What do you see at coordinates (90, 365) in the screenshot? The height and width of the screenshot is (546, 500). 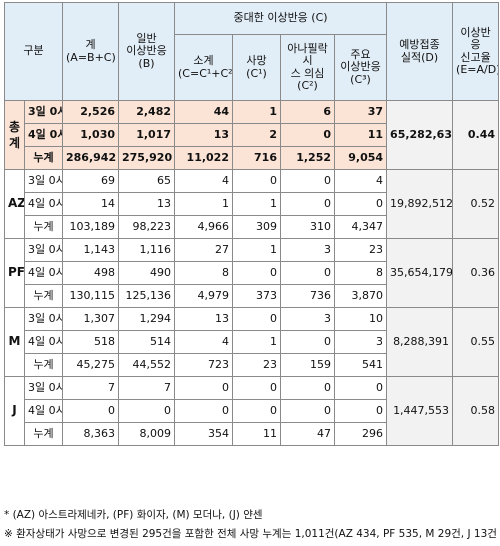 I see `cell-a: 45,275` at bounding box center [90, 365].